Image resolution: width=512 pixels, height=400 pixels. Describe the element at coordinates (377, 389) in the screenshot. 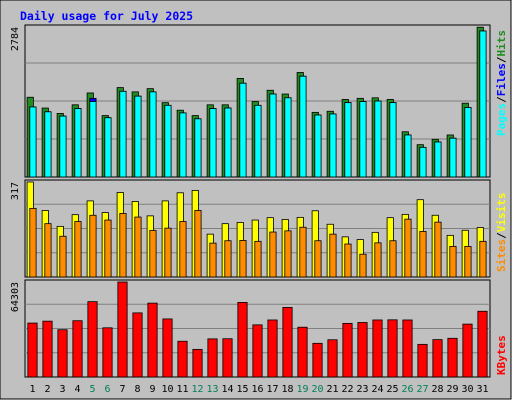

I see `x-tick-label: 24` at that location.